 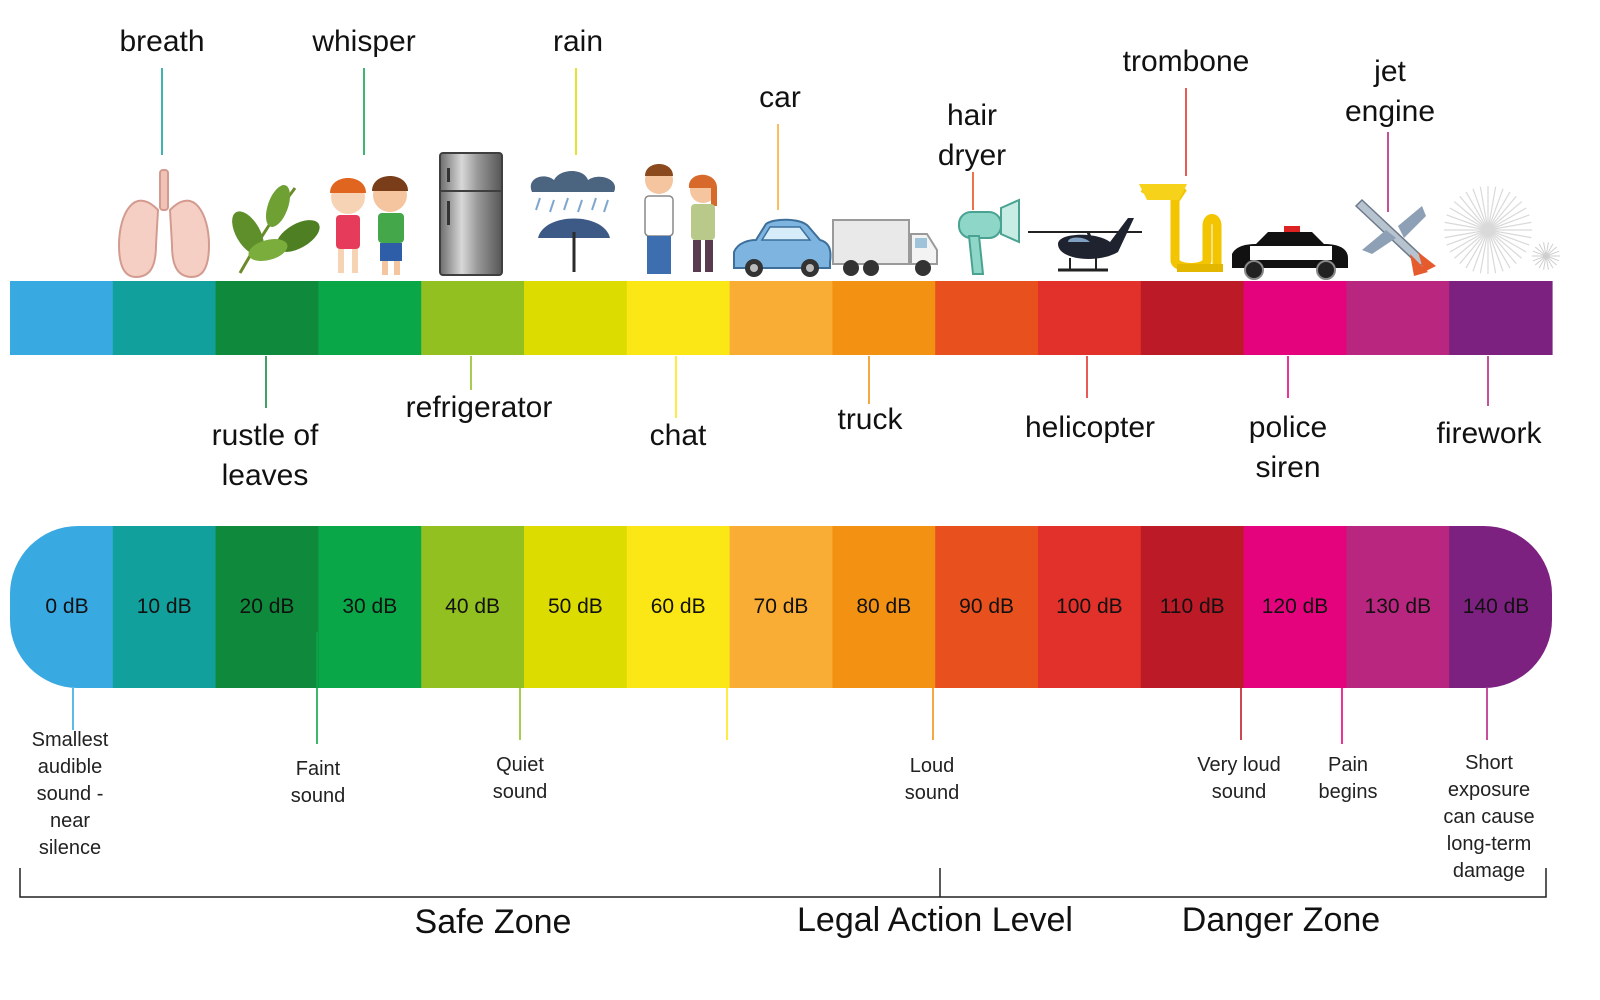 What do you see at coordinates (782, 247) in the screenshot?
I see `car-icon` at bounding box center [782, 247].